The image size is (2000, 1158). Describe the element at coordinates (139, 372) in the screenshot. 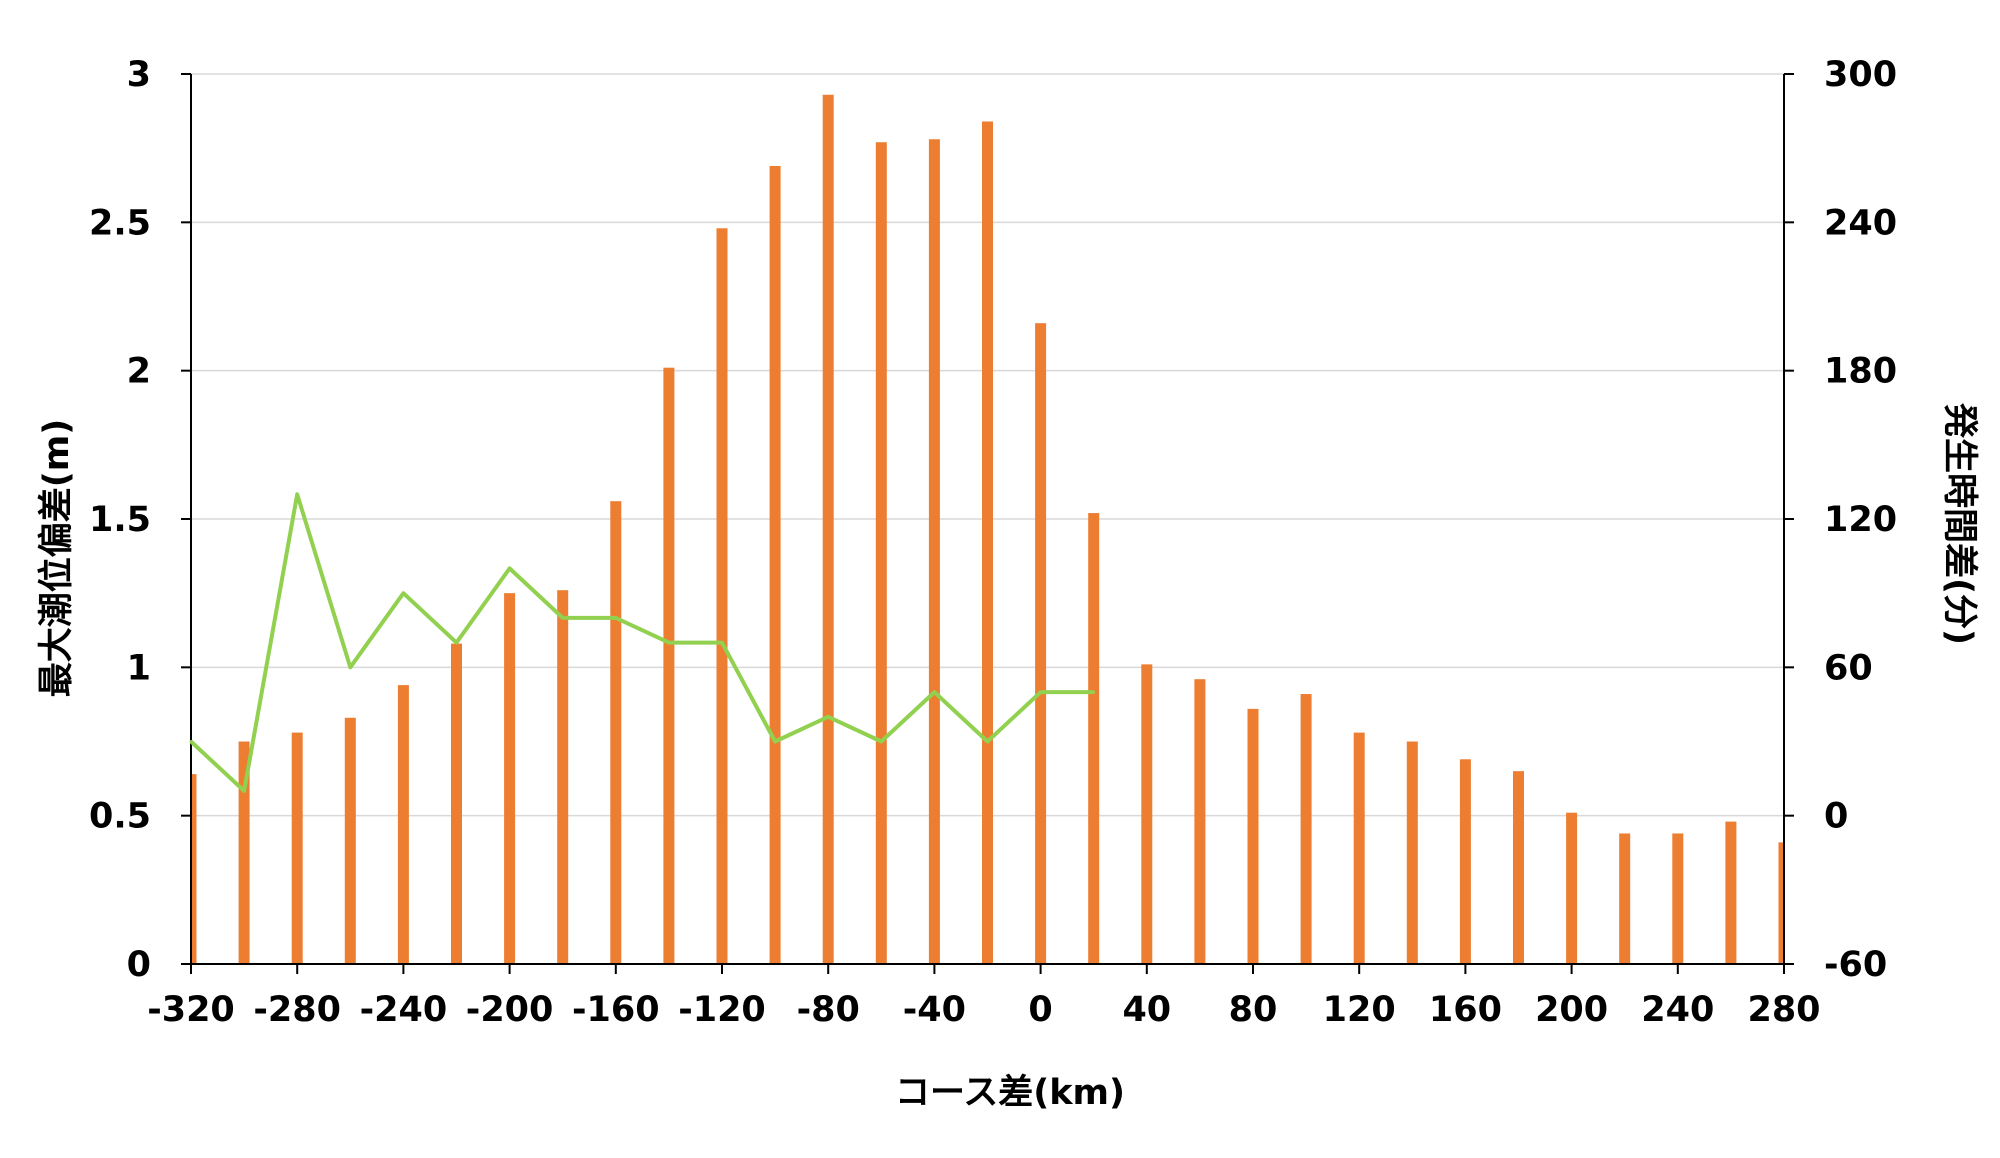

I see `left-tick-label: 2` at that location.